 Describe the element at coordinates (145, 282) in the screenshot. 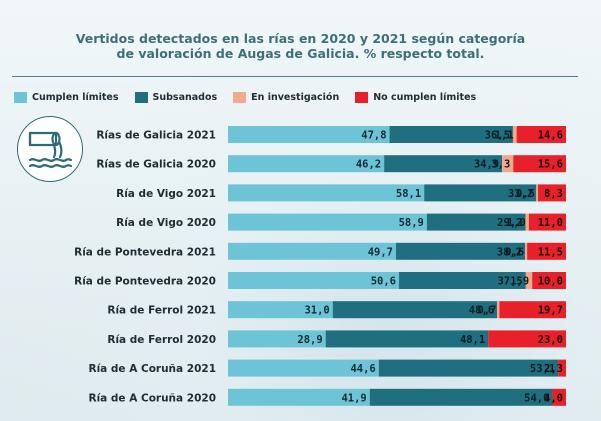

I see `category-label: Ría de Pontevedra 2020` at that location.